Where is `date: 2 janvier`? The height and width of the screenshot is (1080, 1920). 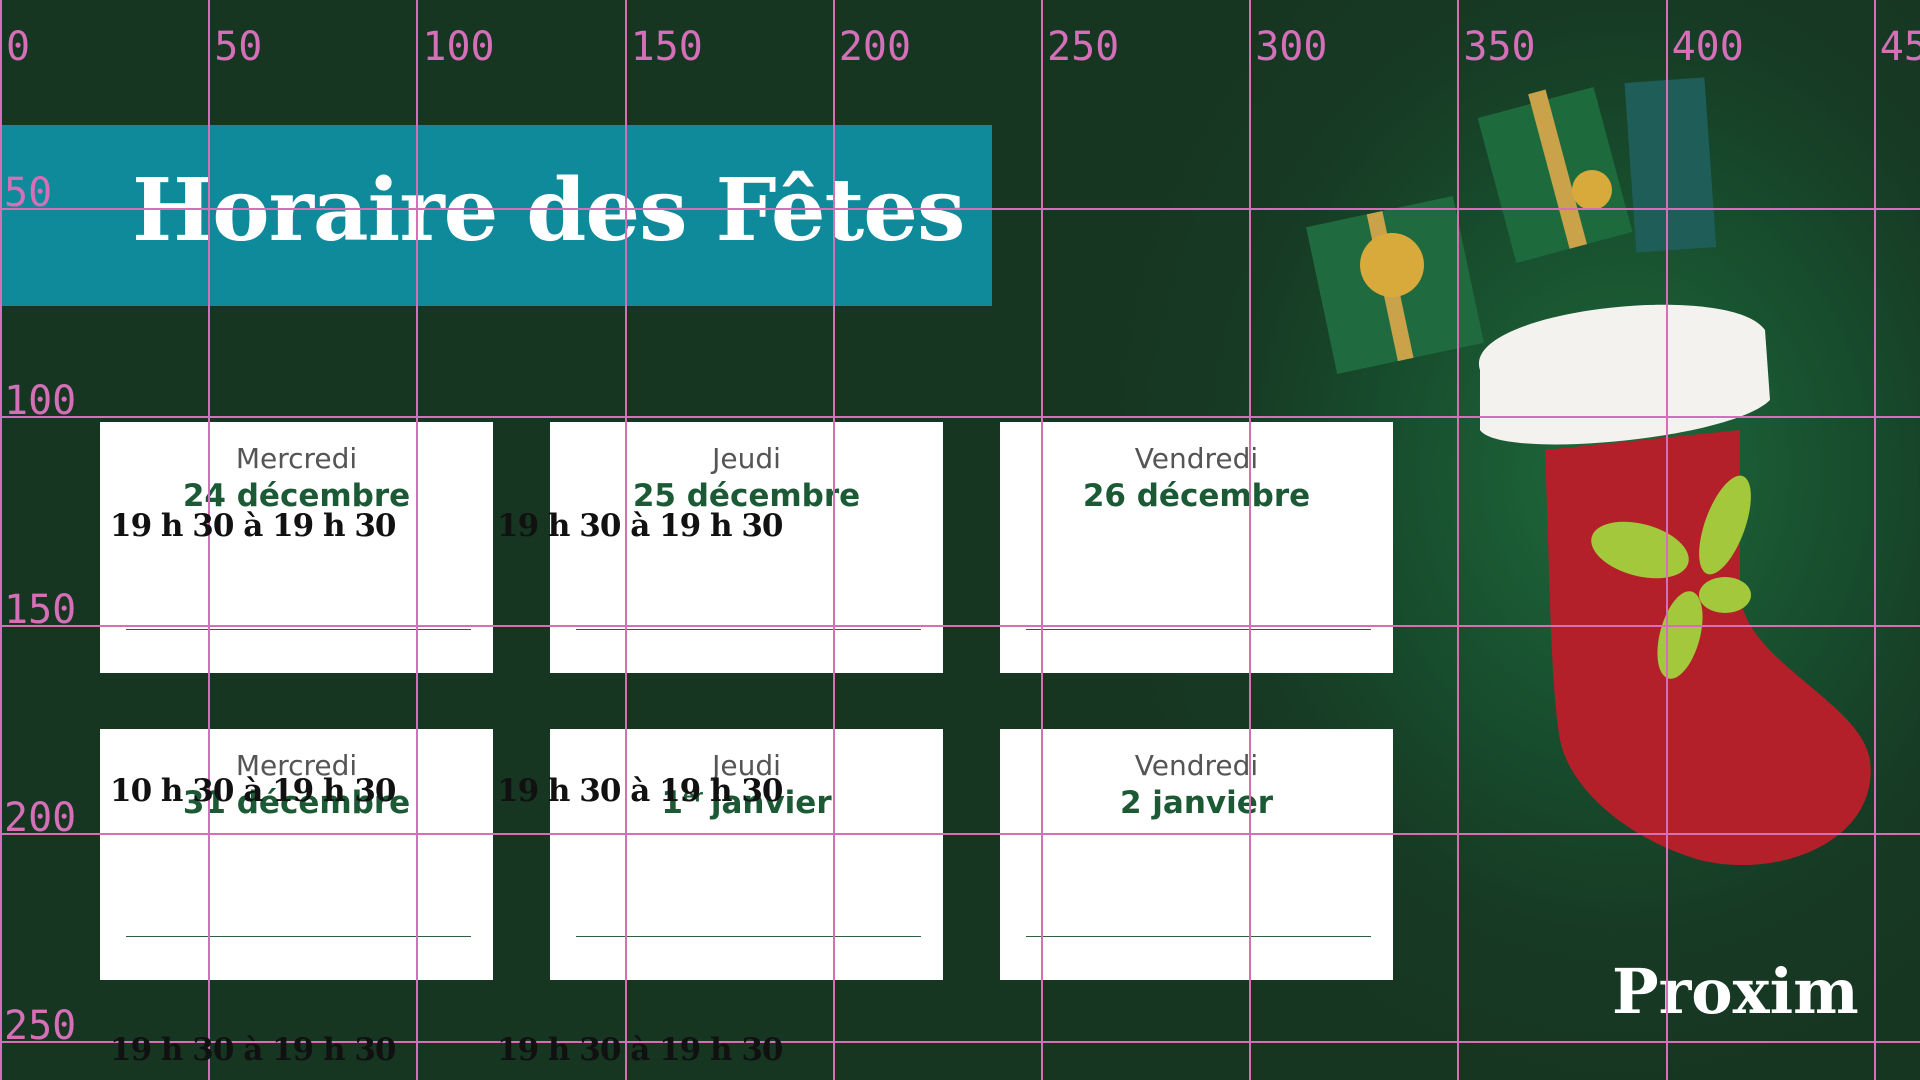 date: 2 janvier is located at coordinates (1196, 803).